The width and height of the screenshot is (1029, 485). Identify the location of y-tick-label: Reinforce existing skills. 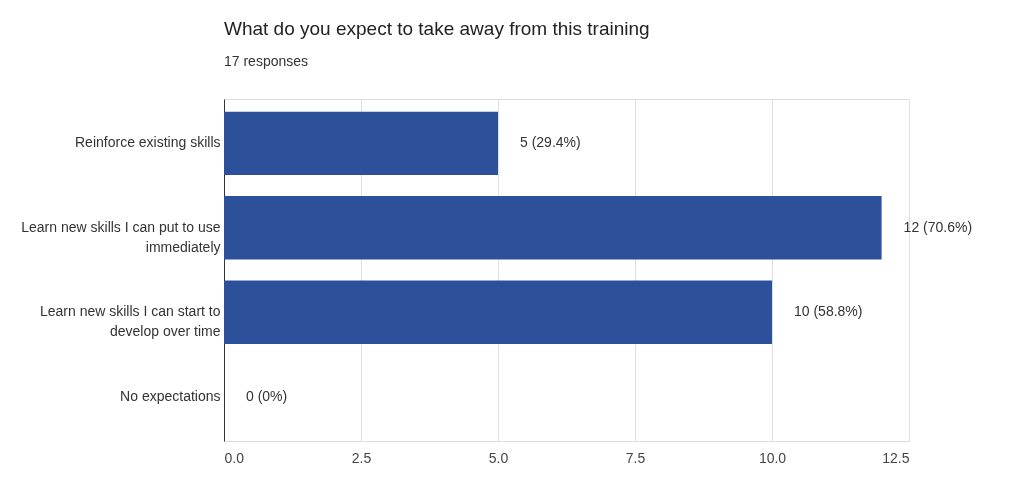
(148, 142).